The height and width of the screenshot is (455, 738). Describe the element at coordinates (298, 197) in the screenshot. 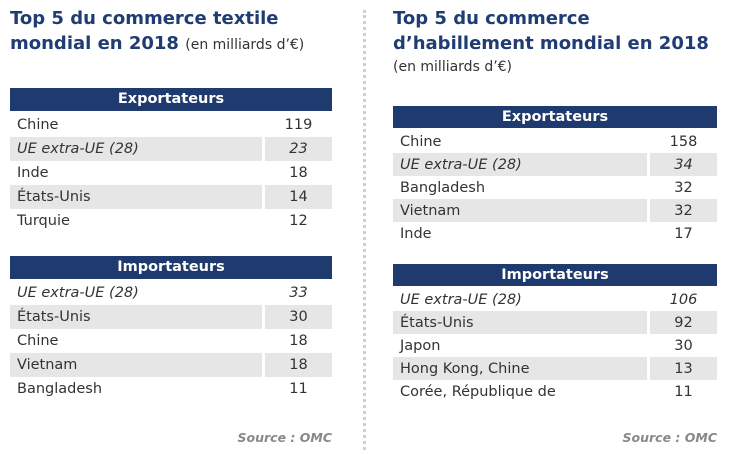

I see `value: 14` at that location.